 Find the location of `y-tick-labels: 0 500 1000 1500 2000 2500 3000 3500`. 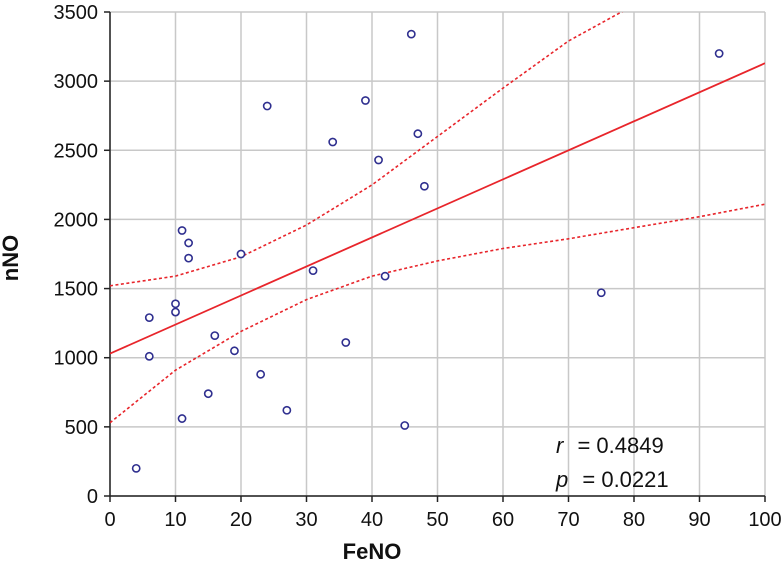

y-tick-labels: 0 500 1000 1500 2000 2500 3000 3500 is located at coordinates (76, 255).